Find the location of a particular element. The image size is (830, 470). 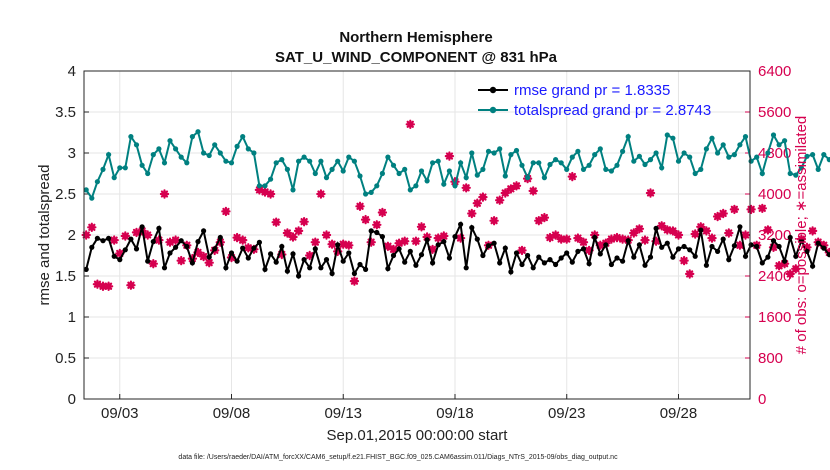

x-tick-label: 09/23 is located at coordinates (567, 413).